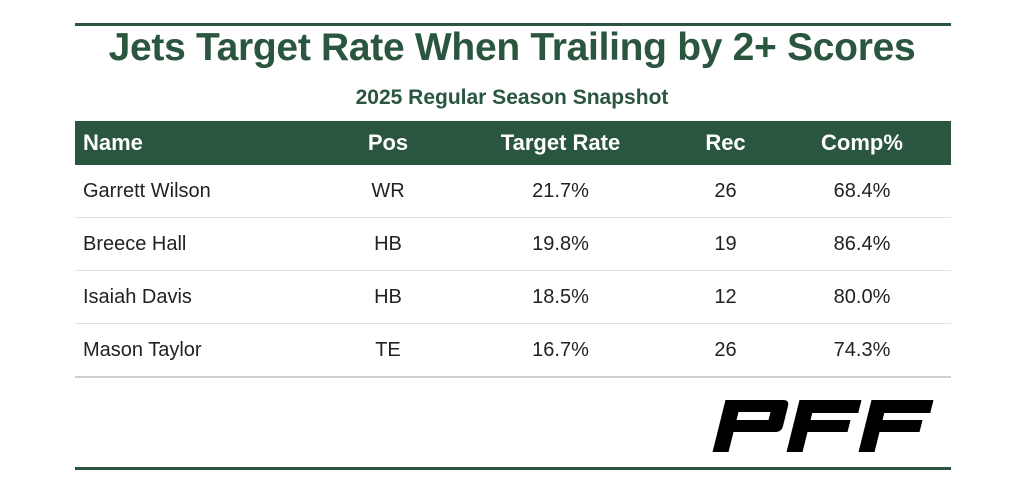 The width and height of the screenshot is (1024, 497). What do you see at coordinates (725, 244) in the screenshot?
I see `table-cell: 19` at bounding box center [725, 244].